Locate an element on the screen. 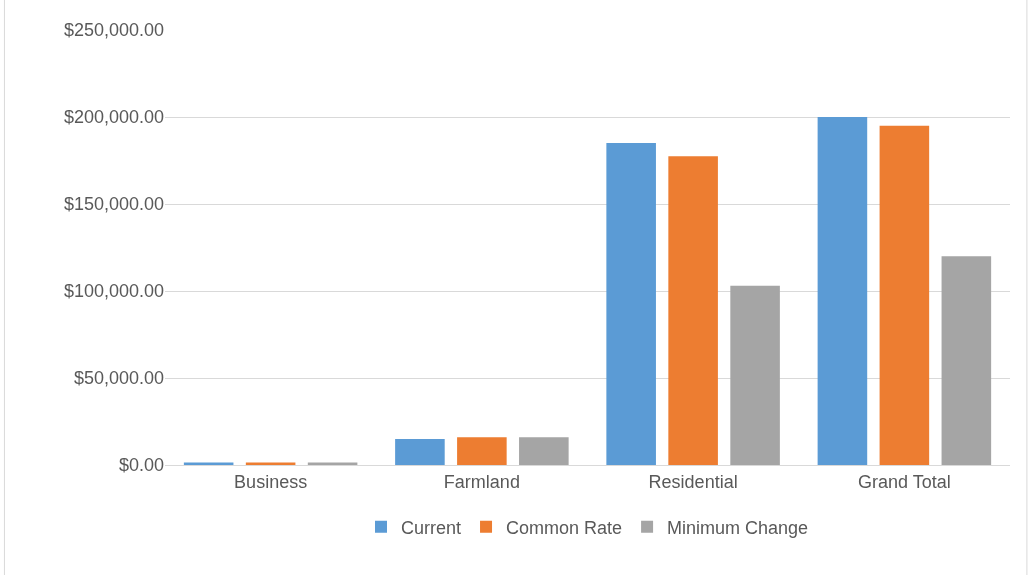 Image resolution: width=1030 pixels, height=575 pixels. legend-label: Common Rate is located at coordinates (564, 527).